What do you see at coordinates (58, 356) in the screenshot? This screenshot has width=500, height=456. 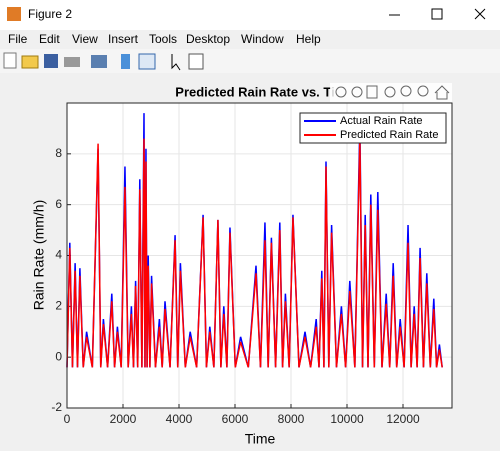 I see `y-tick-label: 0` at bounding box center [58, 356].